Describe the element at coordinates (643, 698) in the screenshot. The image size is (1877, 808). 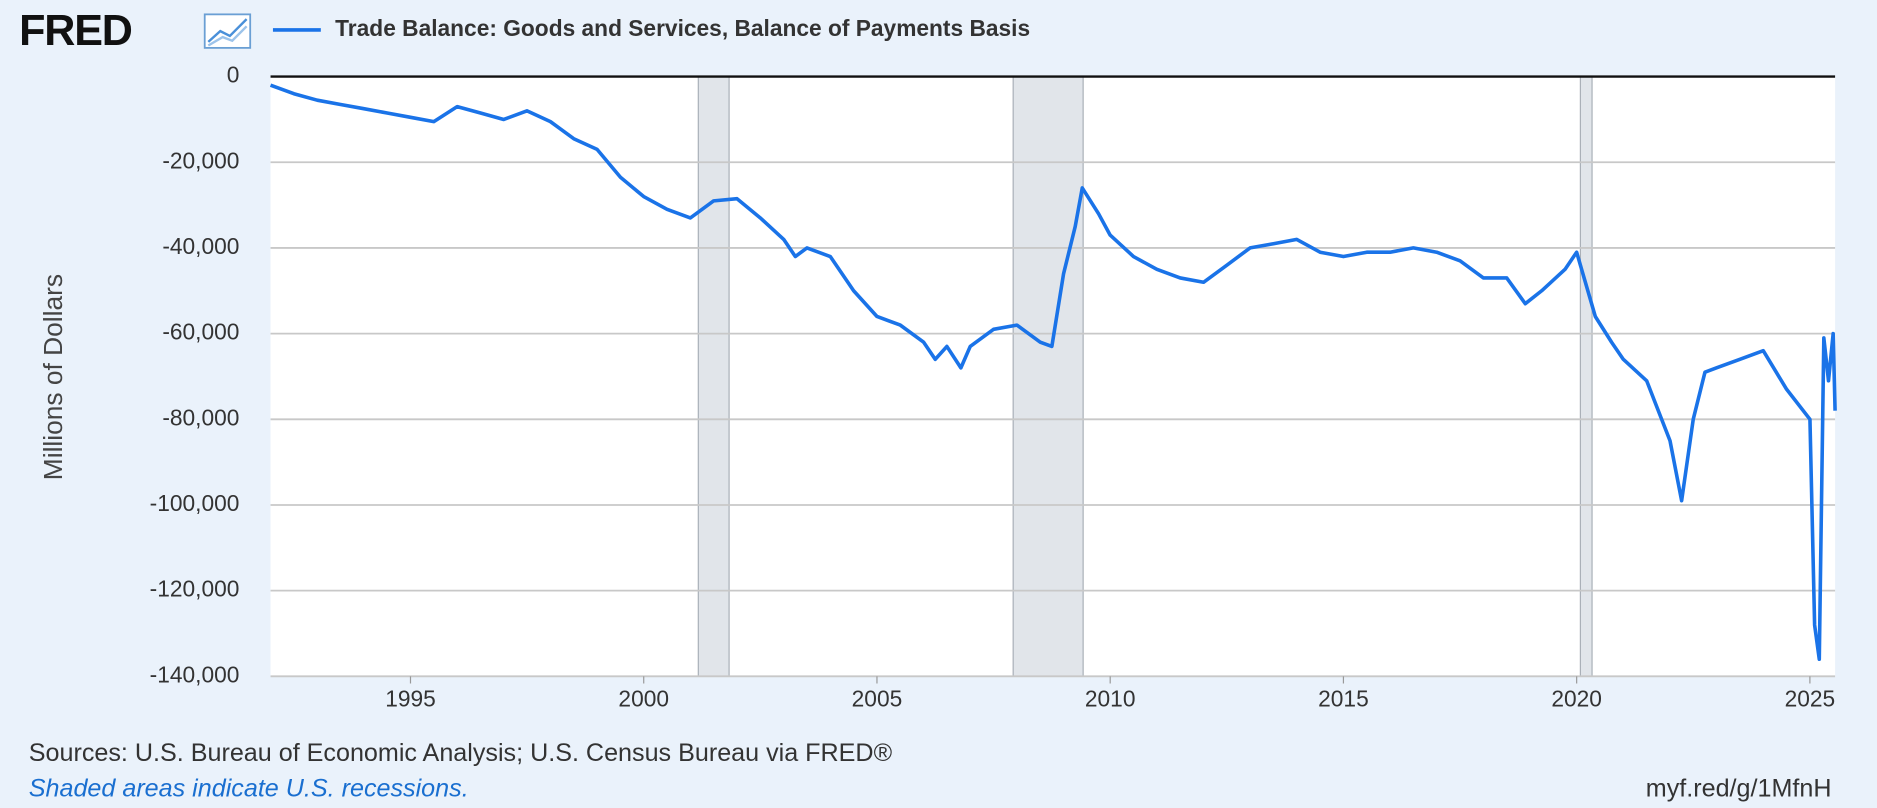
I see `x-tick-label: 2000` at that location.